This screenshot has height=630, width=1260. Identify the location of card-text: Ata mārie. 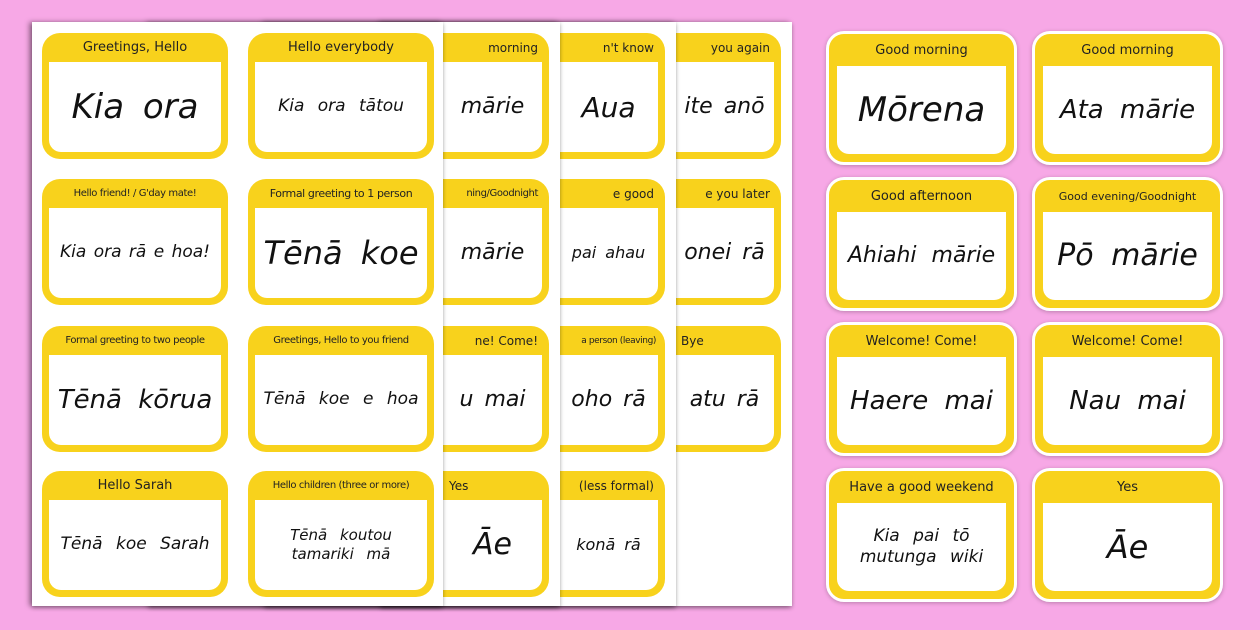
(1127, 110).